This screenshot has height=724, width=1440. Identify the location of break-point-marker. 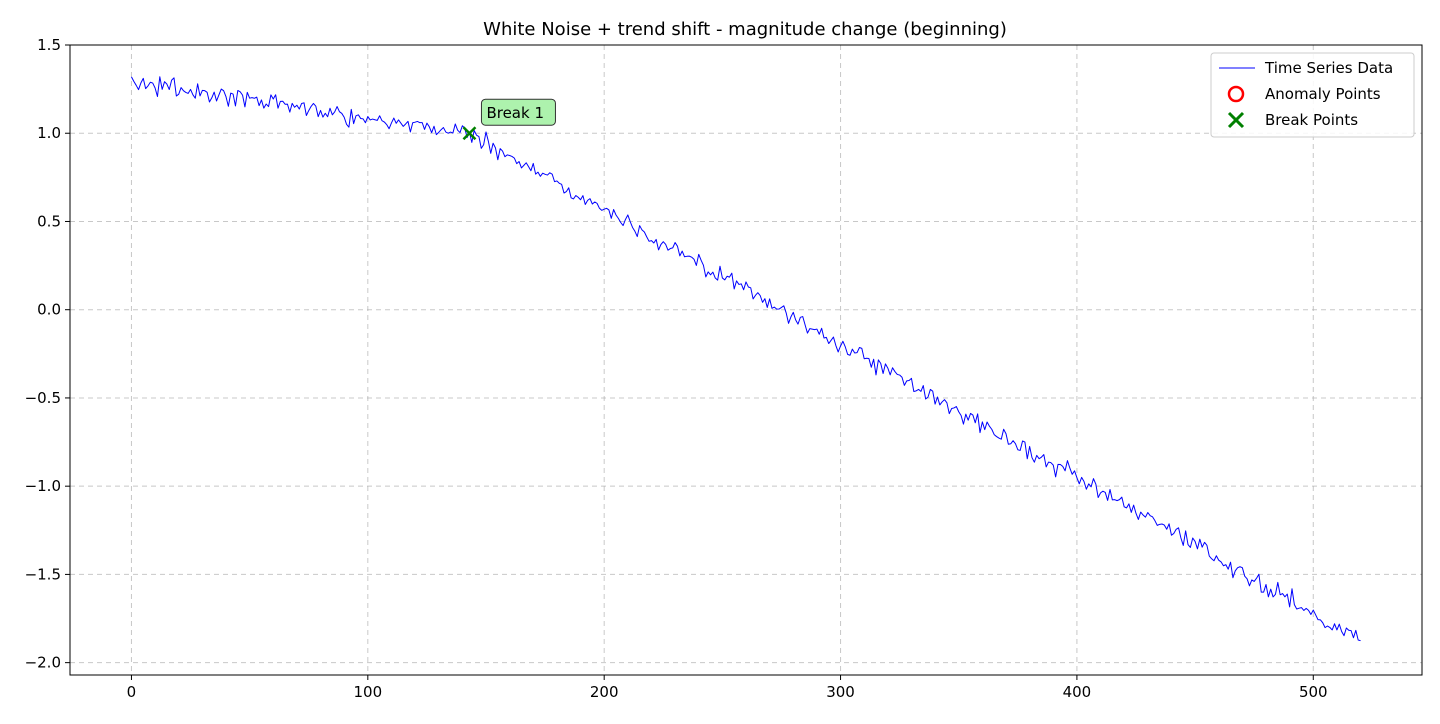
(469, 133).